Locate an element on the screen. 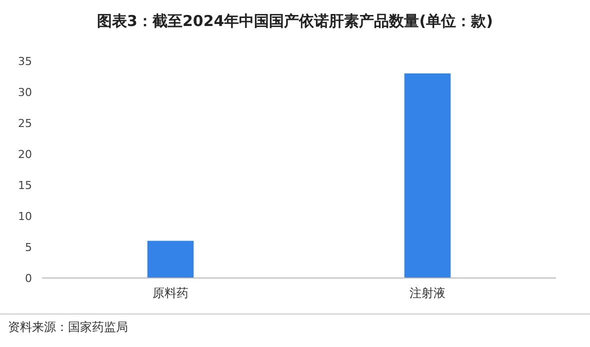 This screenshot has height=347, width=590. y-tick-label: 10 is located at coordinates (25, 216).